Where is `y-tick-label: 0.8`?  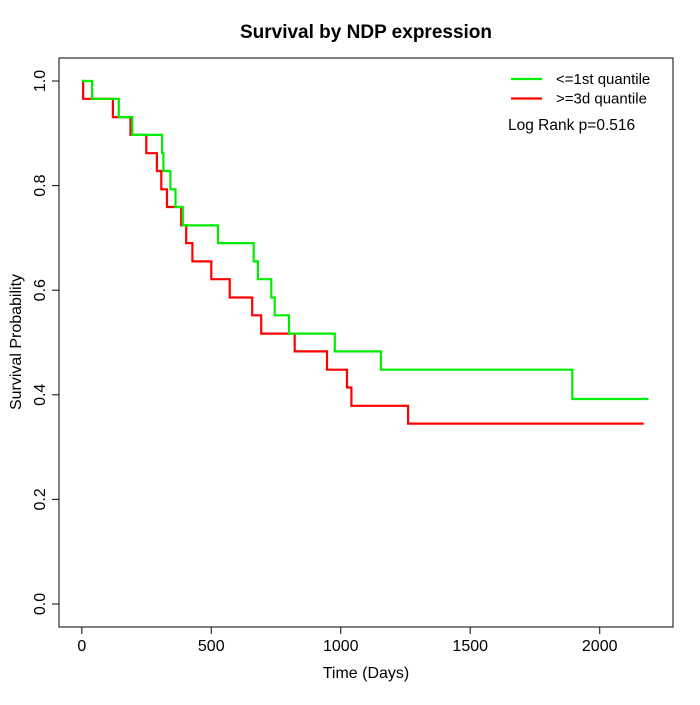 y-tick-label: 0.8 is located at coordinates (40, 185).